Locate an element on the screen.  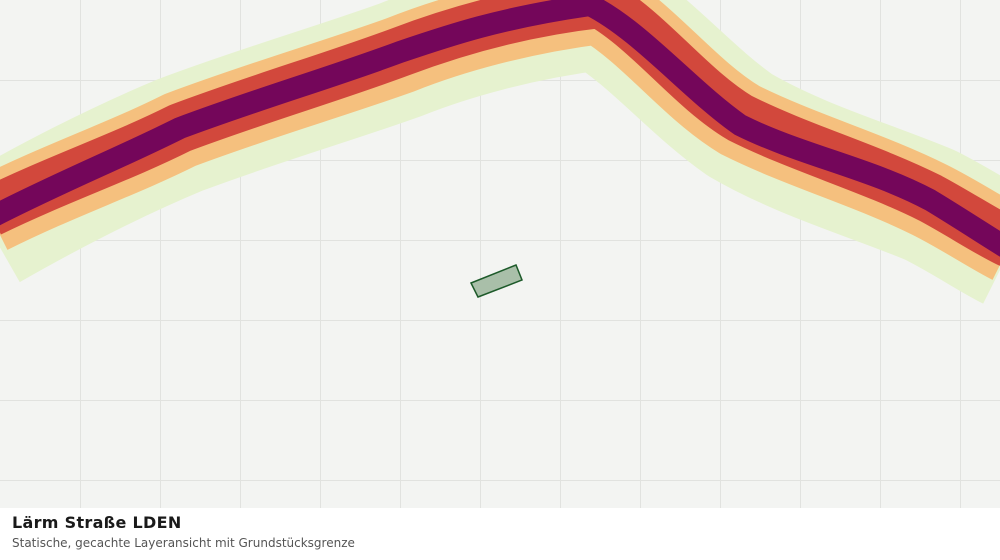
parcel-boundary is located at coordinates (496, 281).